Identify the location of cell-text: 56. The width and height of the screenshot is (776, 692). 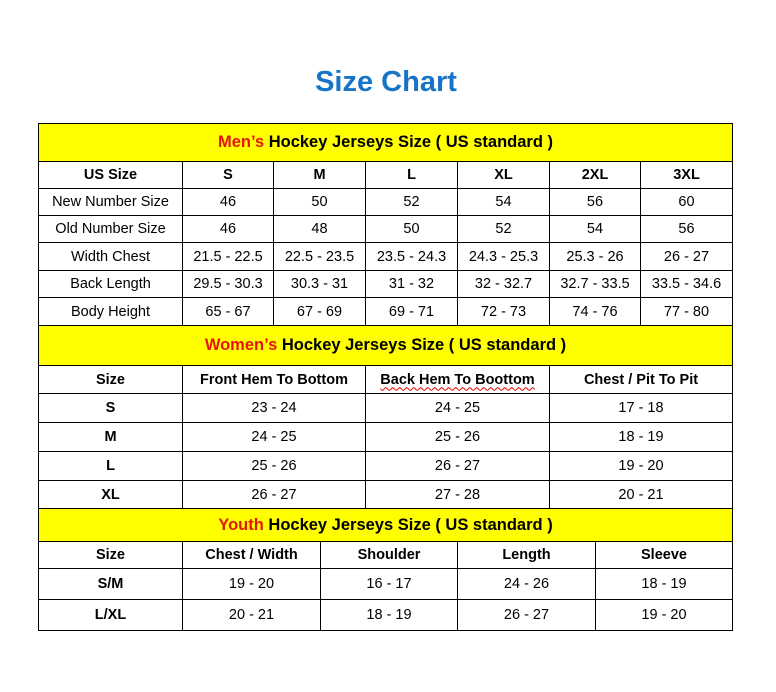
(686, 229).